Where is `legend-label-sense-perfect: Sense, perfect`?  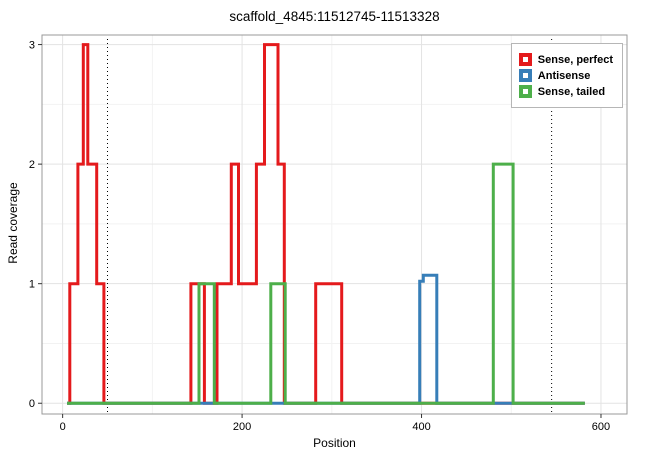
legend-label-sense-perfect: Sense, perfect is located at coordinates (575, 59).